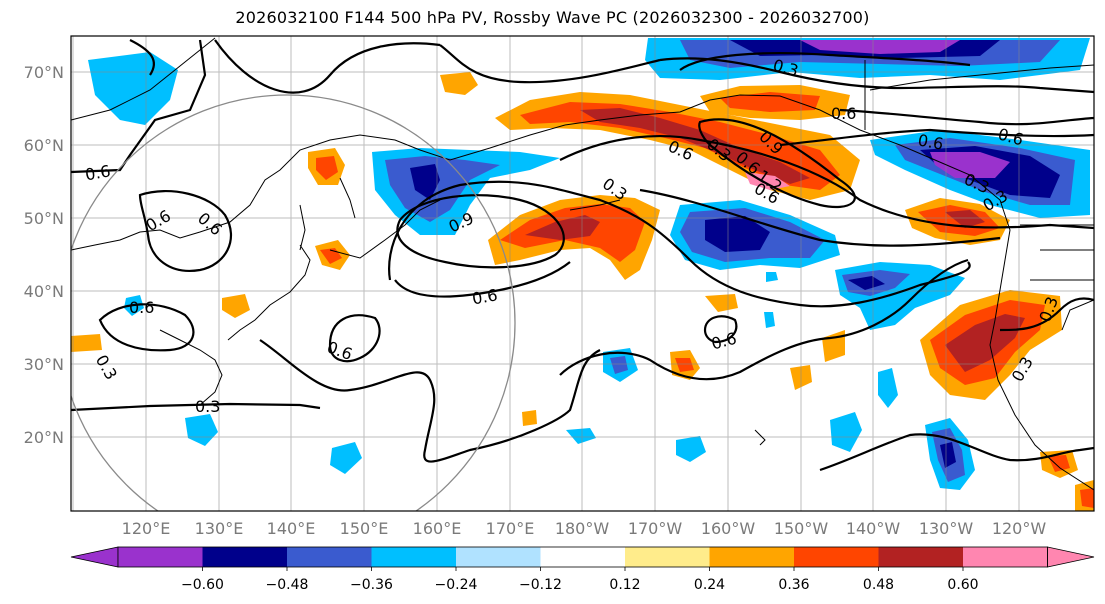 The image size is (1105, 604). I want to click on lon-label: 150°E, so click(364, 528).